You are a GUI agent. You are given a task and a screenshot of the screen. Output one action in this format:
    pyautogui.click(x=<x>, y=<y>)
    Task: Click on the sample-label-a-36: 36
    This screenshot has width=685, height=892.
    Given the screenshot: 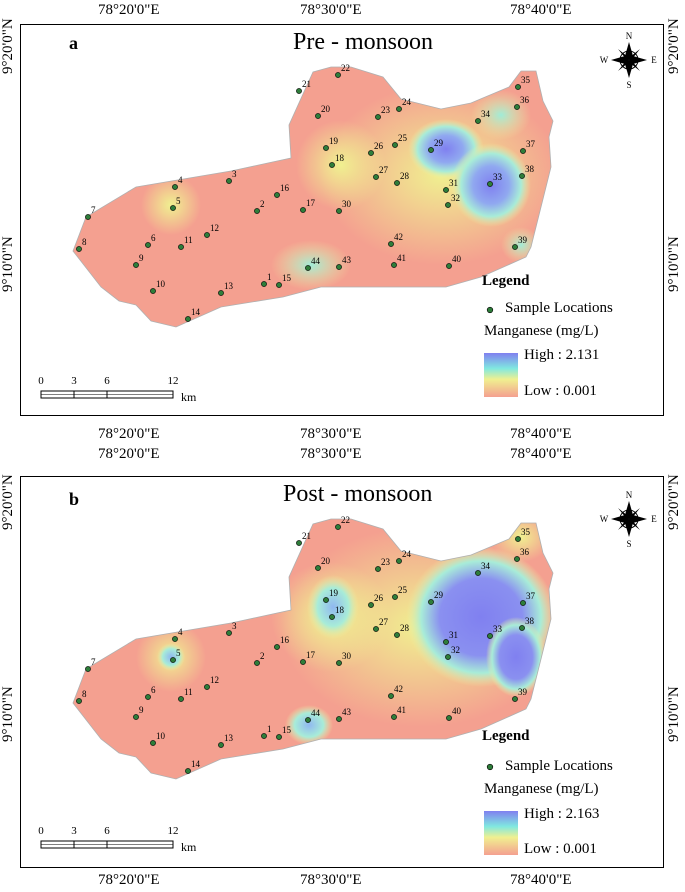 What is the action you would take?
    pyautogui.click(x=525, y=100)
    